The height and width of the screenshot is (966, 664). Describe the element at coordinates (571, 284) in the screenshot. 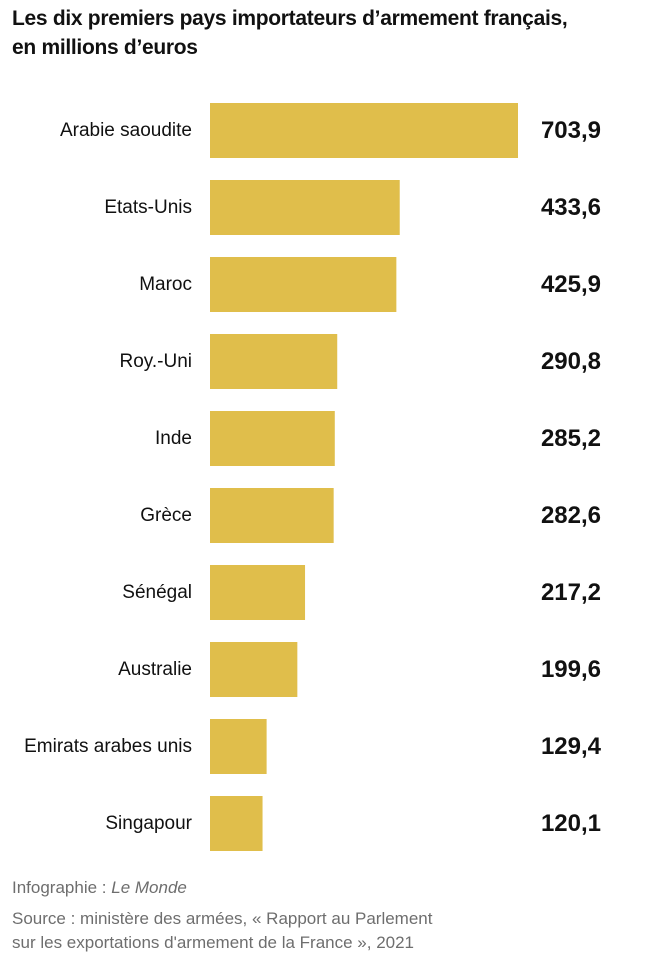

I see `value-label: 425,9` at that location.